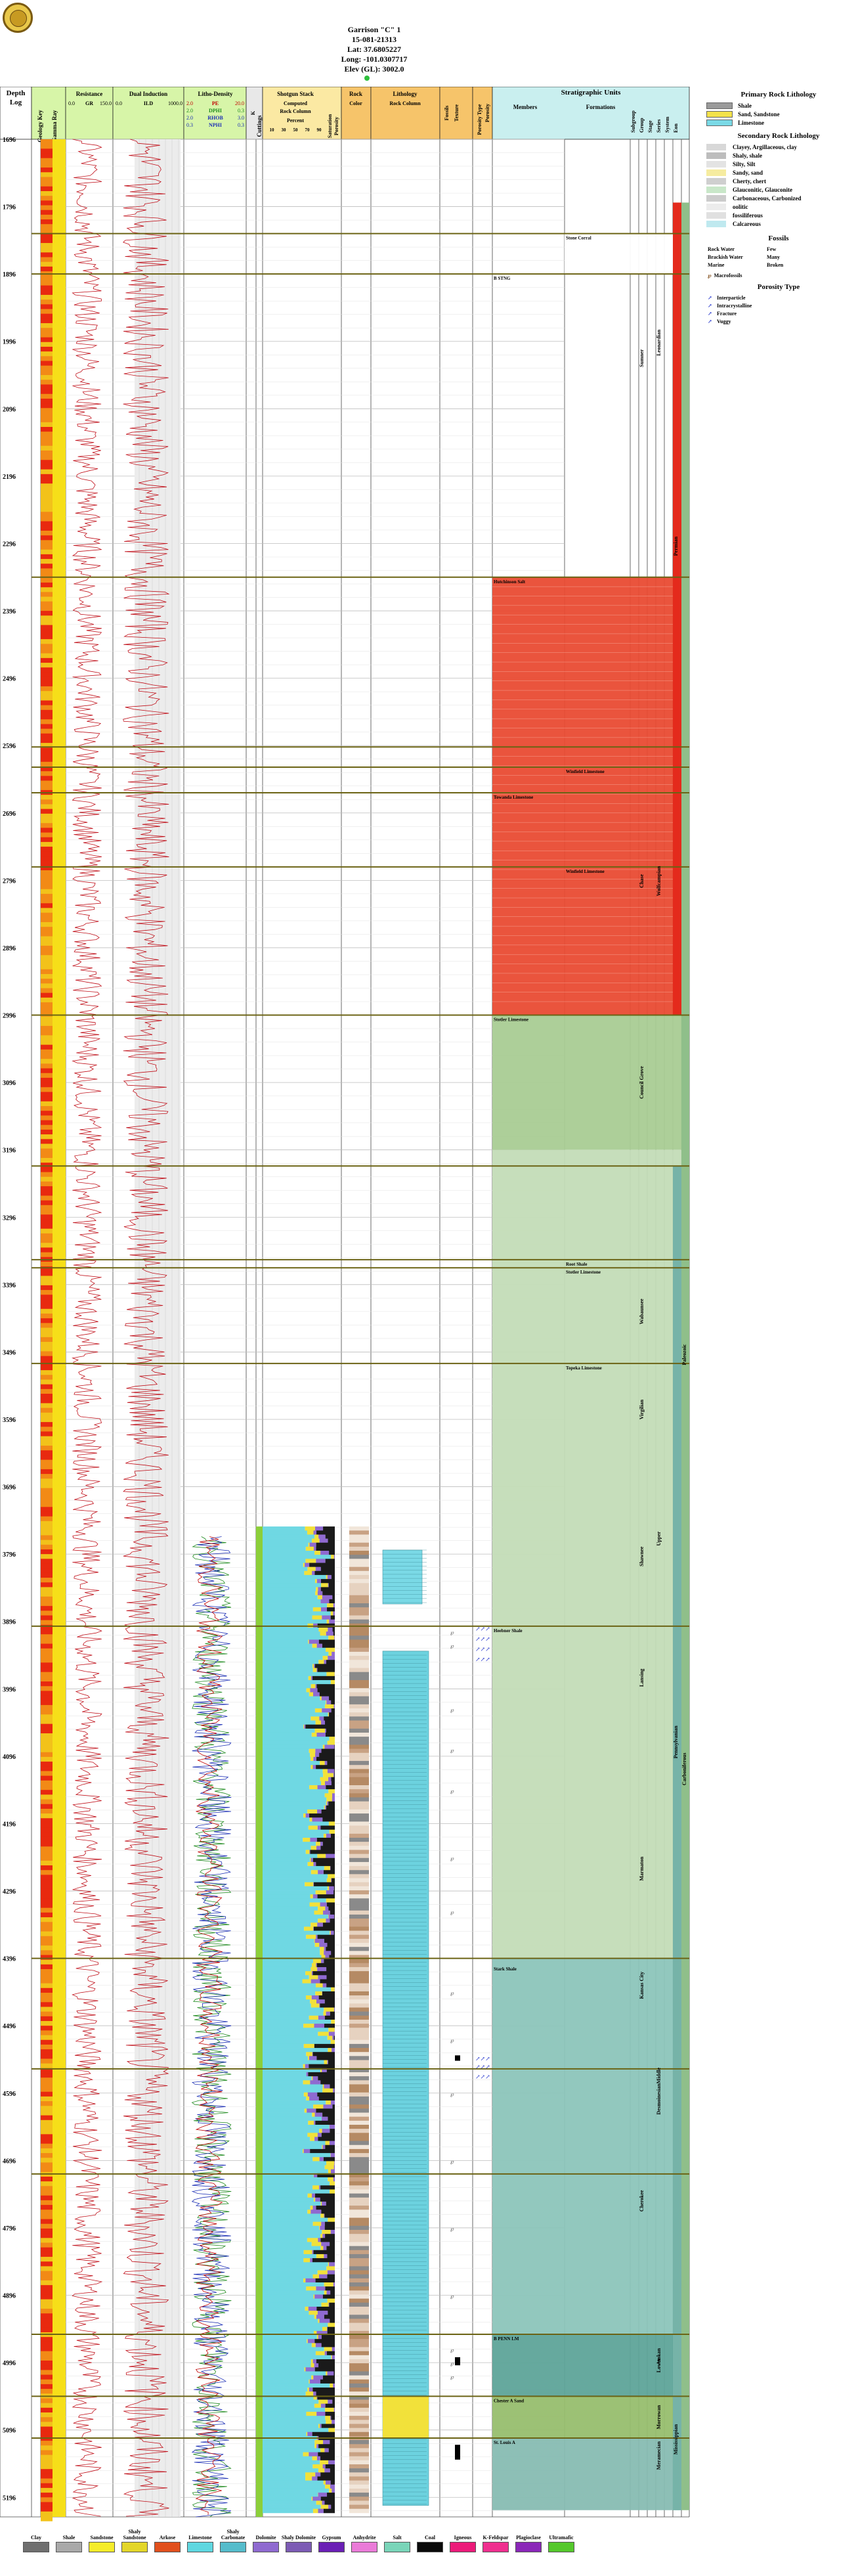 The image size is (858, 2576). I want to click on depth-label: 5096, so click(9, 2431).